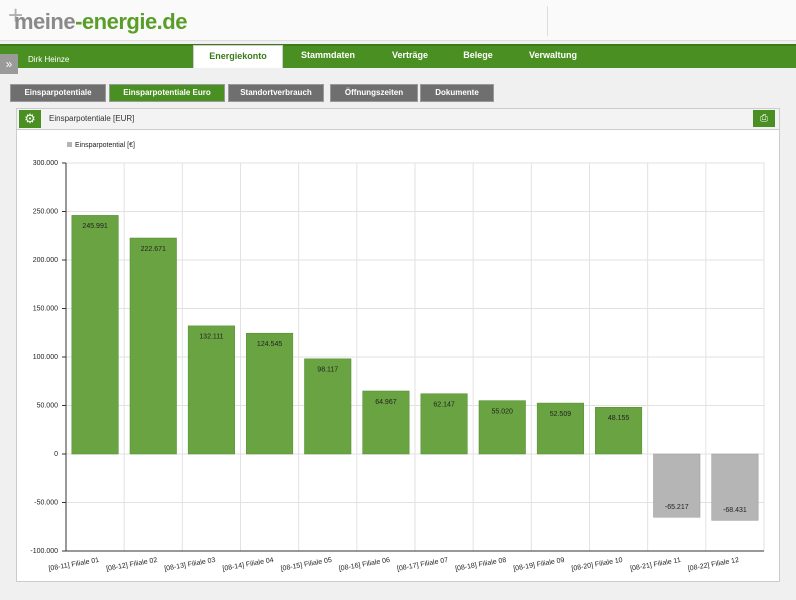 The image size is (796, 600). Describe the element at coordinates (478, 55) in the screenshot. I see `nav-tab: Belege` at that location.